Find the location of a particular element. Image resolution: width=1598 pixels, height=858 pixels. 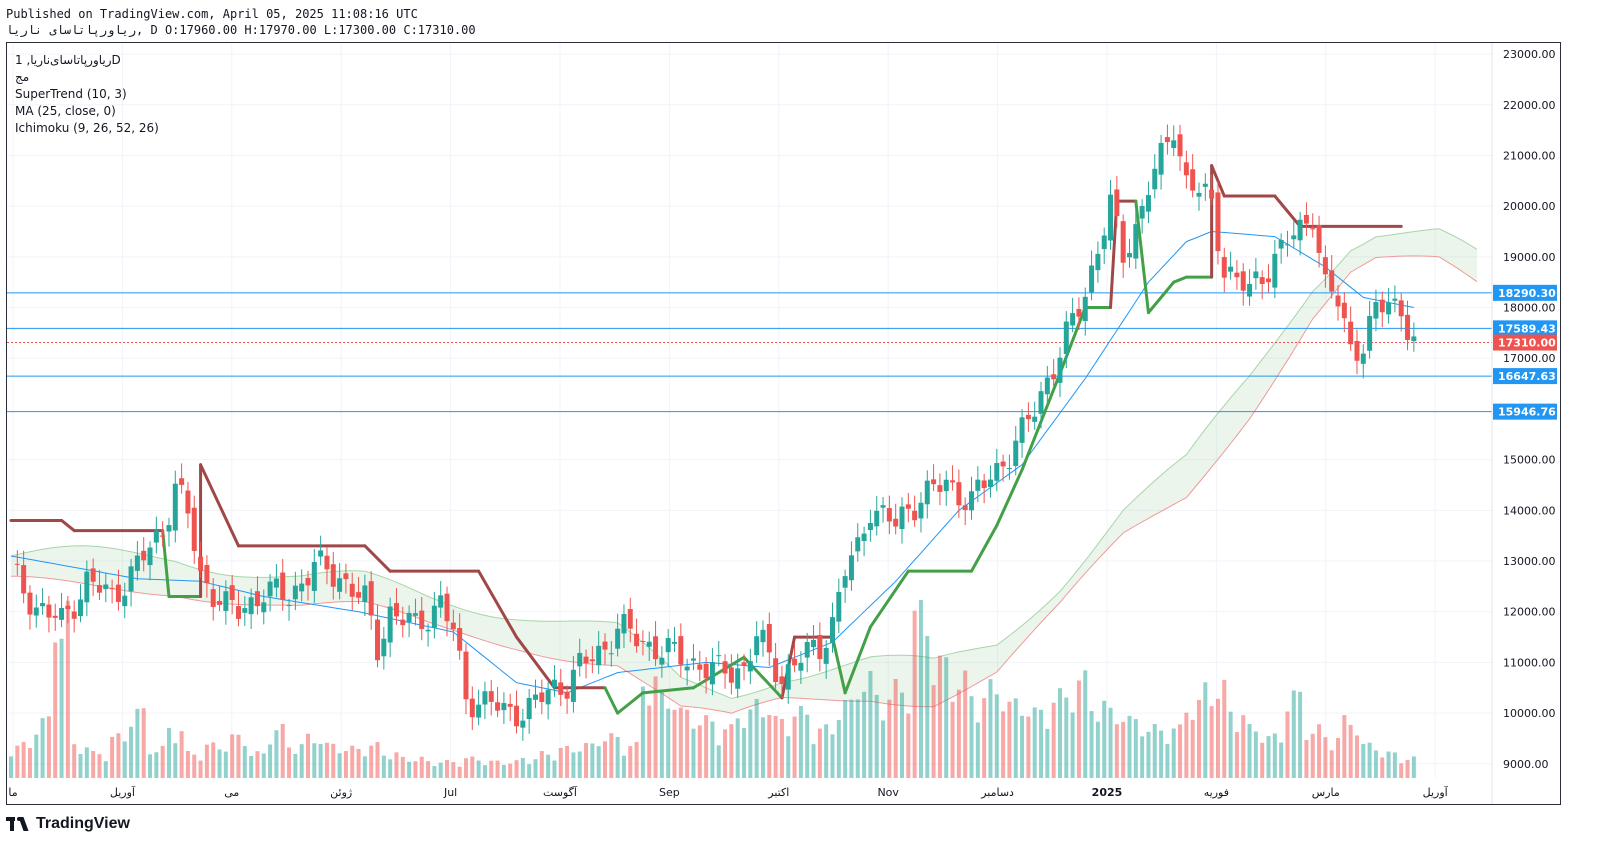

price-tick-label: 14000.00 is located at coordinates (1529, 510).